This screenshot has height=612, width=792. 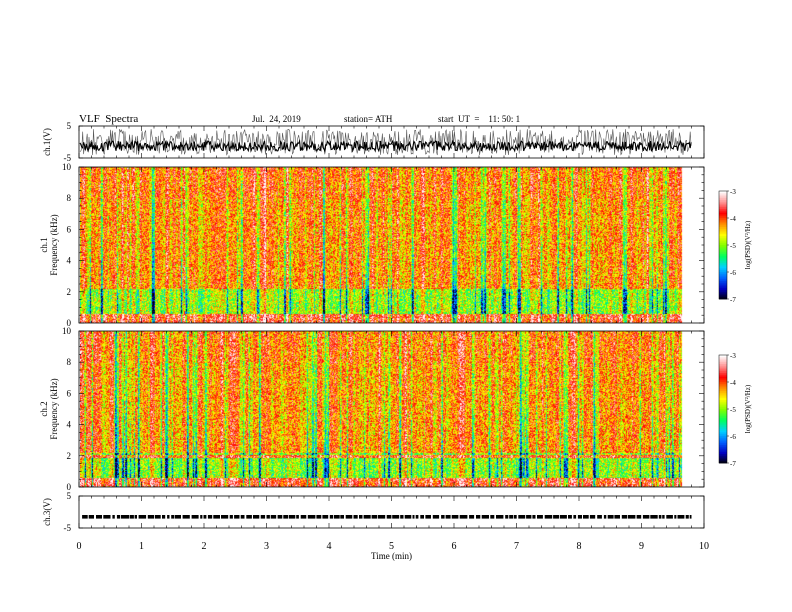 I want to click on ch1-waveform-trace, so click(x=385, y=142).